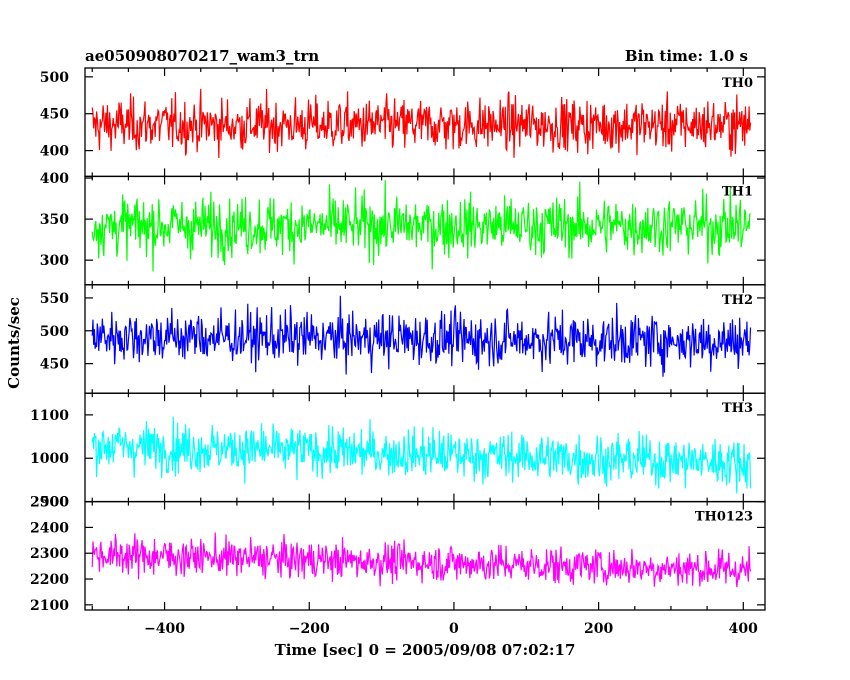 Image resolution: width=850 pixels, height=680 pixels. I want to click on panel-th0: 400 450 500 TH0, so click(403, 122).